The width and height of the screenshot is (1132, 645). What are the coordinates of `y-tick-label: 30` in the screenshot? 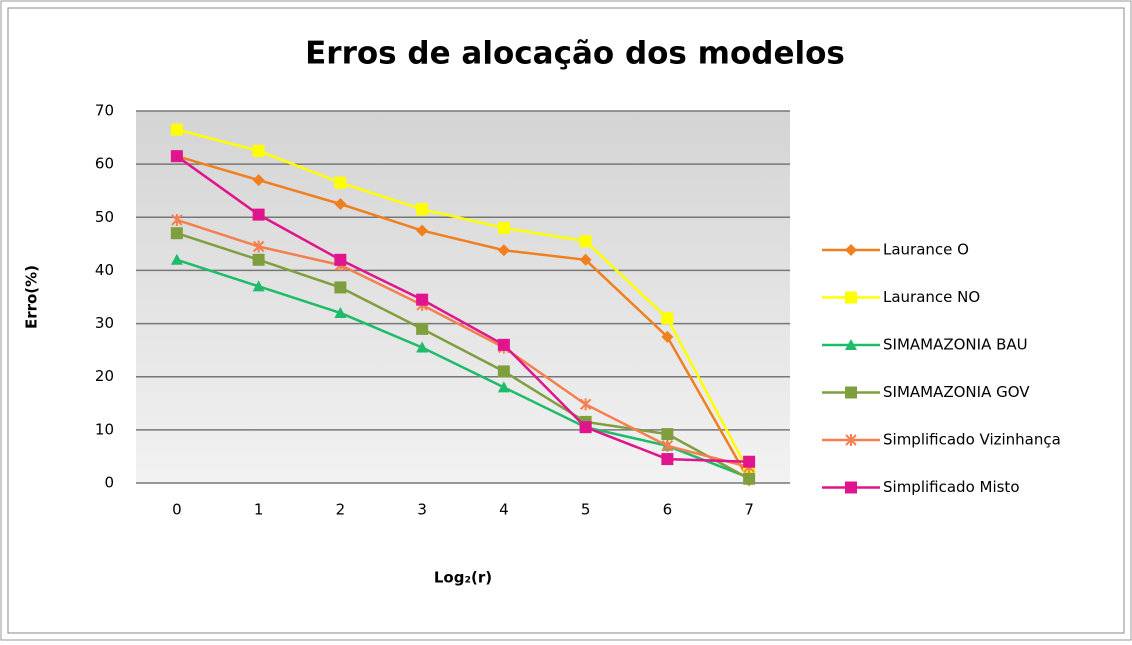 It's located at (104, 323).